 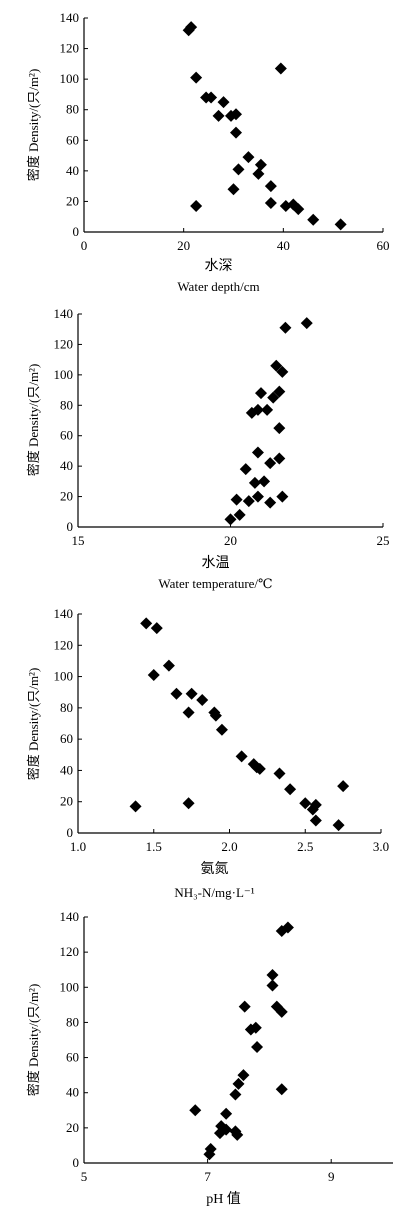 I want to click on x-tick-label: 1.0, so click(x=78, y=846).